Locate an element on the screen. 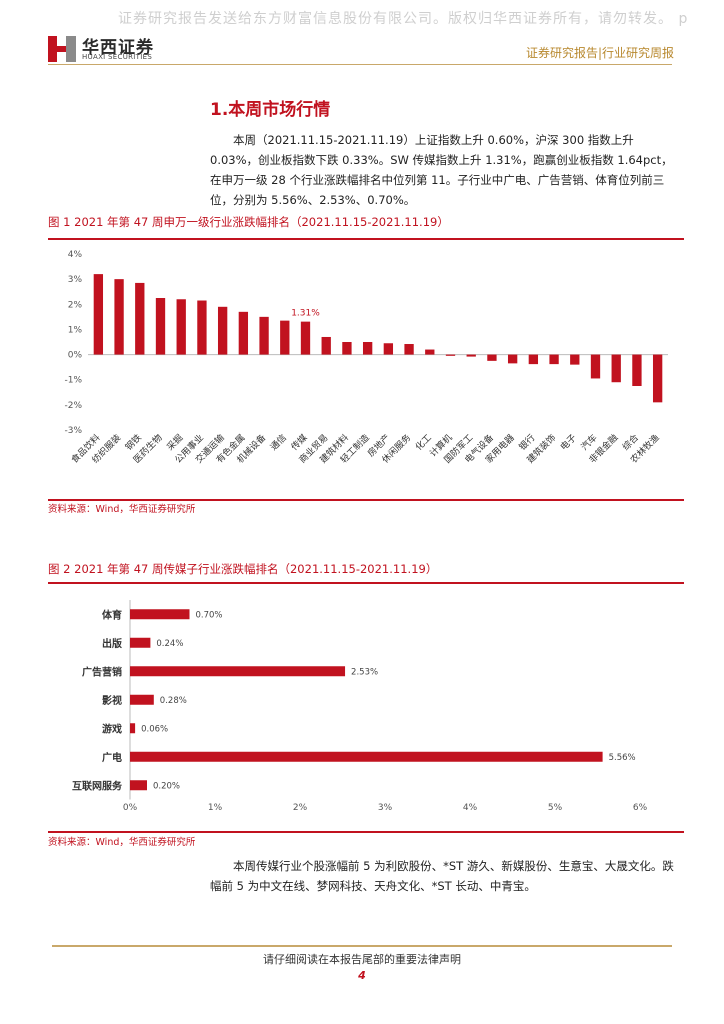  highlight-data-label: 1.31% is located at coordinates (305, 314).